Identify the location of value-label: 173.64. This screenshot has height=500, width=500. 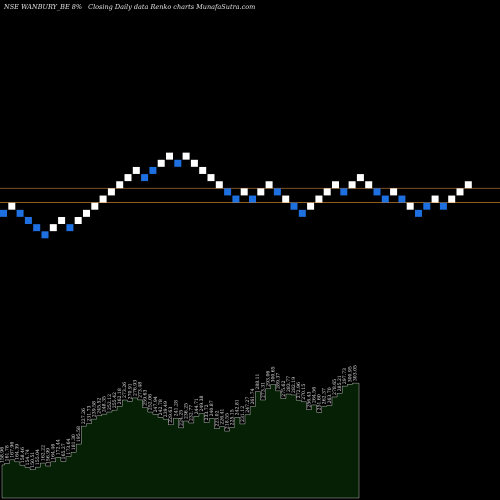
(69, 446).